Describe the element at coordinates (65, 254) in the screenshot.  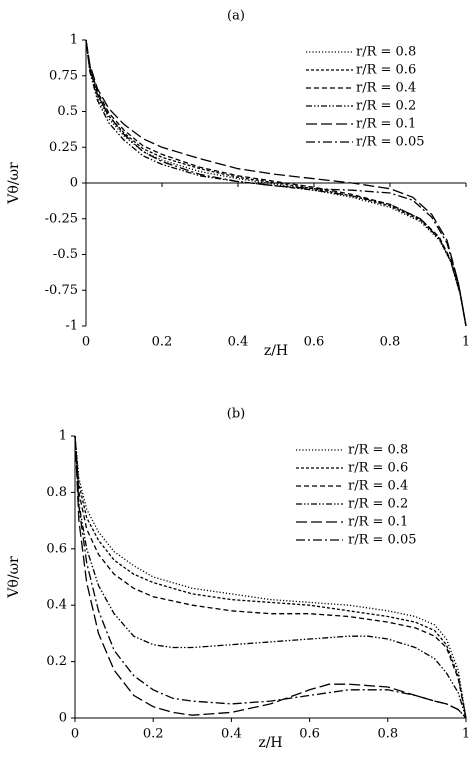
I see `y-tick-label: -0.5` at that location.